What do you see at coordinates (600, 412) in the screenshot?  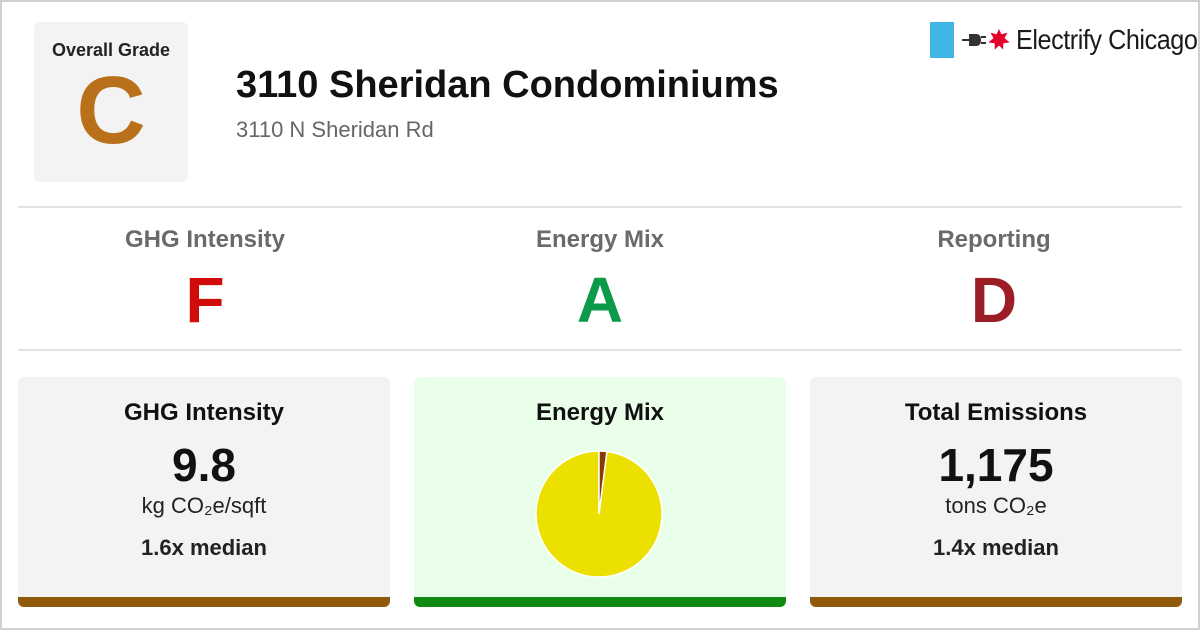 I see `card-title: Energy Mix` at bounding box center [600, 412].